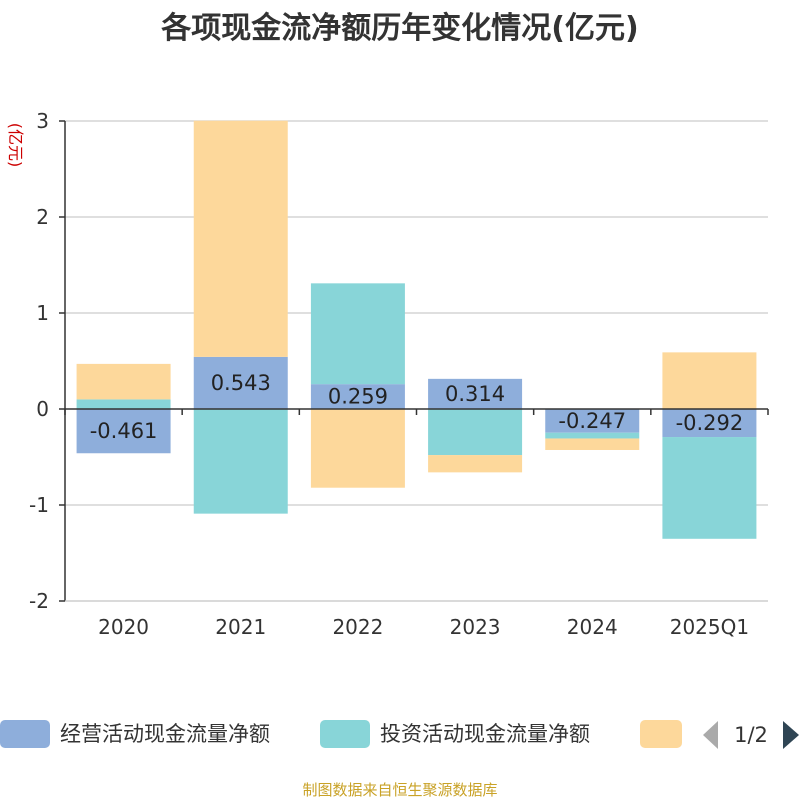 This screenshot has width=800, height=800. Describe the element at coordinates (42, 313) in the screenshot. I see `y-tick-label: 1` at that location.